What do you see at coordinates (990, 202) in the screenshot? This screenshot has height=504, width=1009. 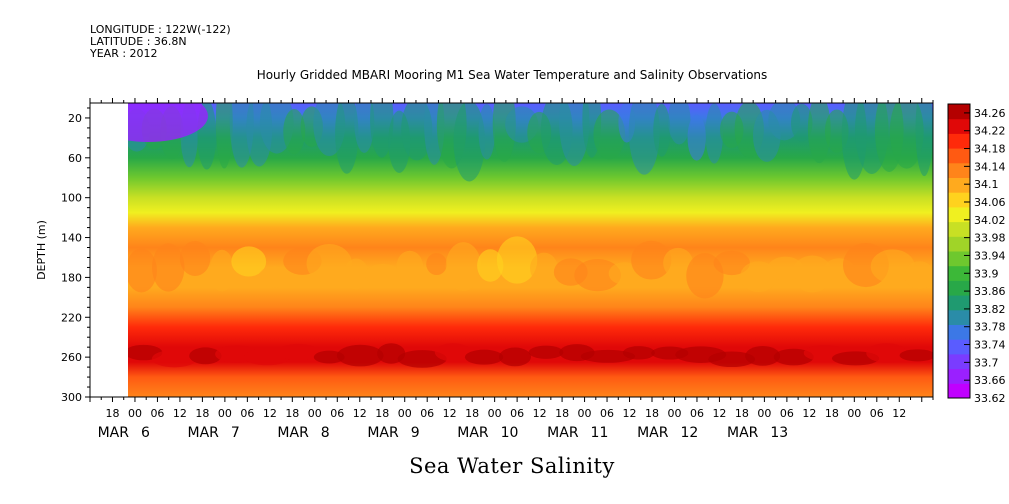 I see `colorbar-tick-label: 34.06` at bounding box center [990, 202].